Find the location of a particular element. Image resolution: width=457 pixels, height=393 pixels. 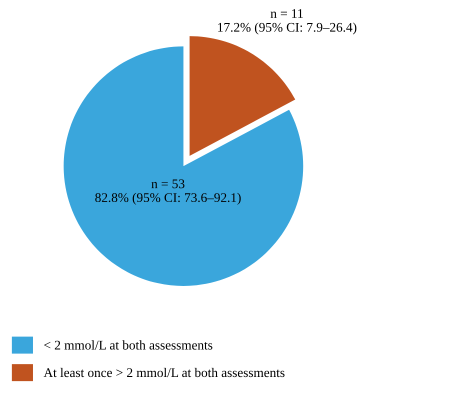

legend-label: At least once > 2 mmol/L at both assessments is located at coordinates (164, 373).